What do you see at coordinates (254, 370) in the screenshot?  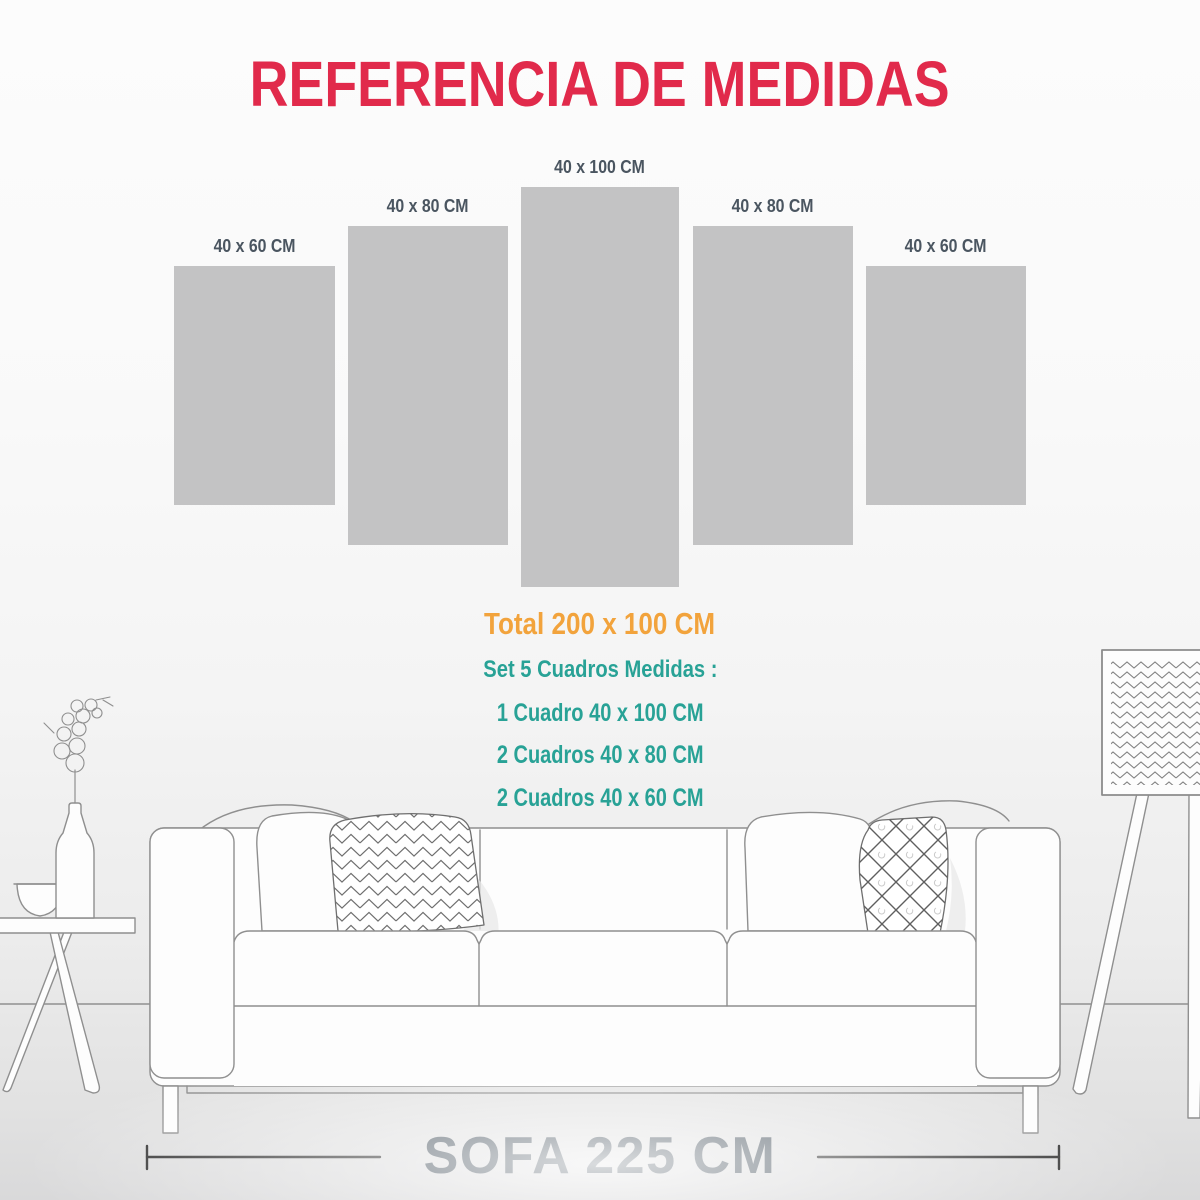 I see `canvas-panel-40x60-left: 40 x 60 CM` at bounding box center [254, 370].